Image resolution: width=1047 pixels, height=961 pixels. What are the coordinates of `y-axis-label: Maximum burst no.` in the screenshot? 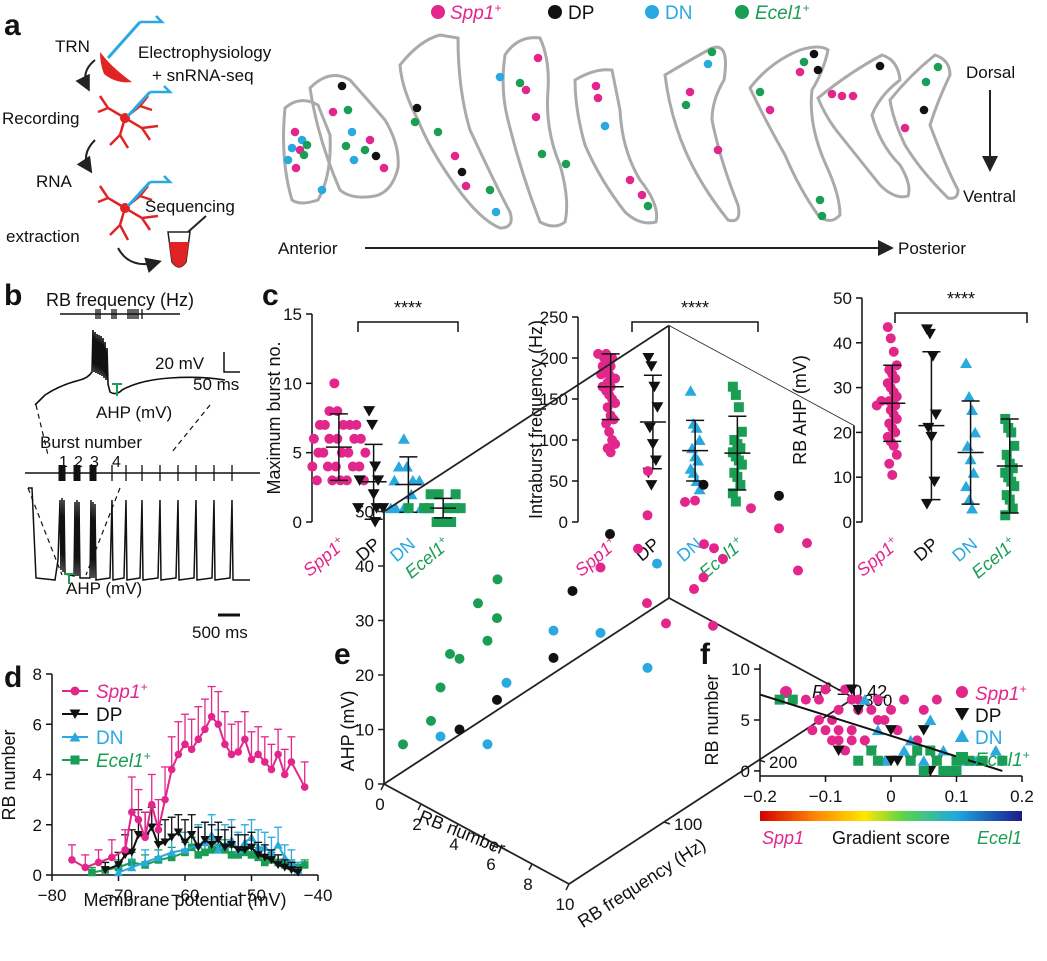 It's located at (274, 417).